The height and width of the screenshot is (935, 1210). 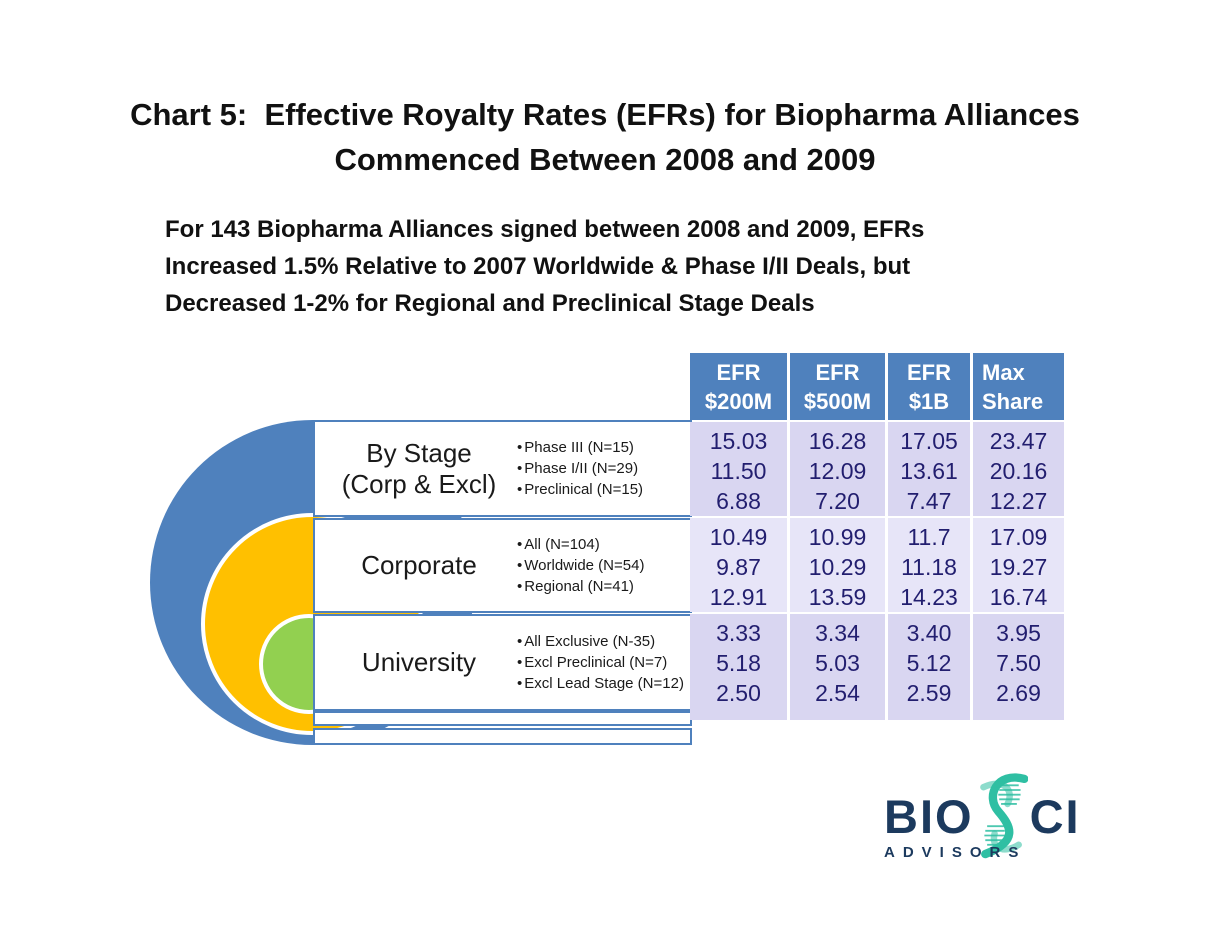 I want to click on value: 7.50, so click(x=1018, y=663).